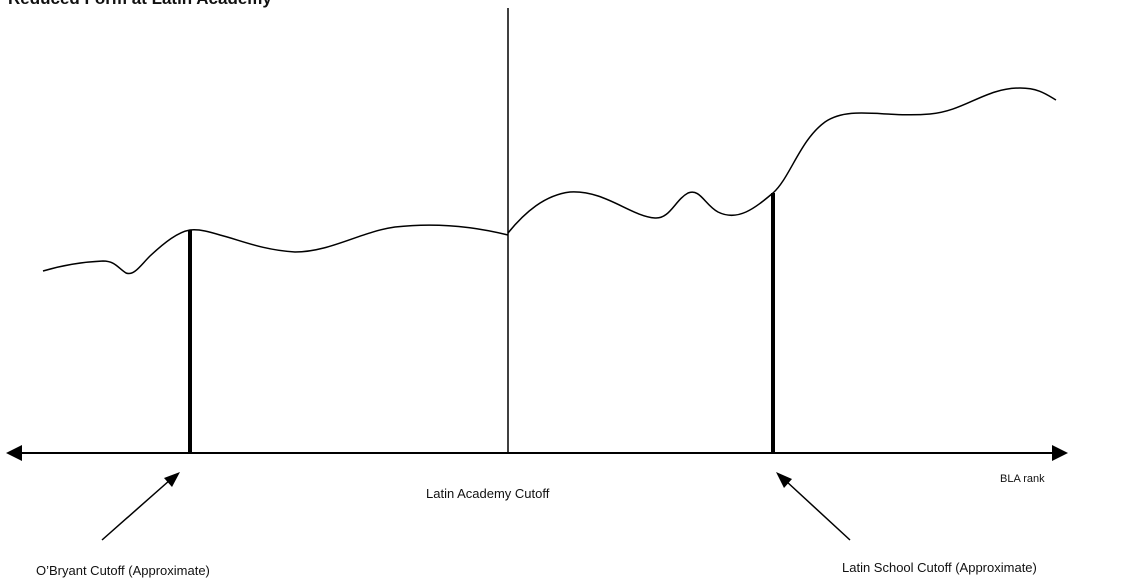  I want to click on x-axis-left-arrowhead, so click(14, 453).